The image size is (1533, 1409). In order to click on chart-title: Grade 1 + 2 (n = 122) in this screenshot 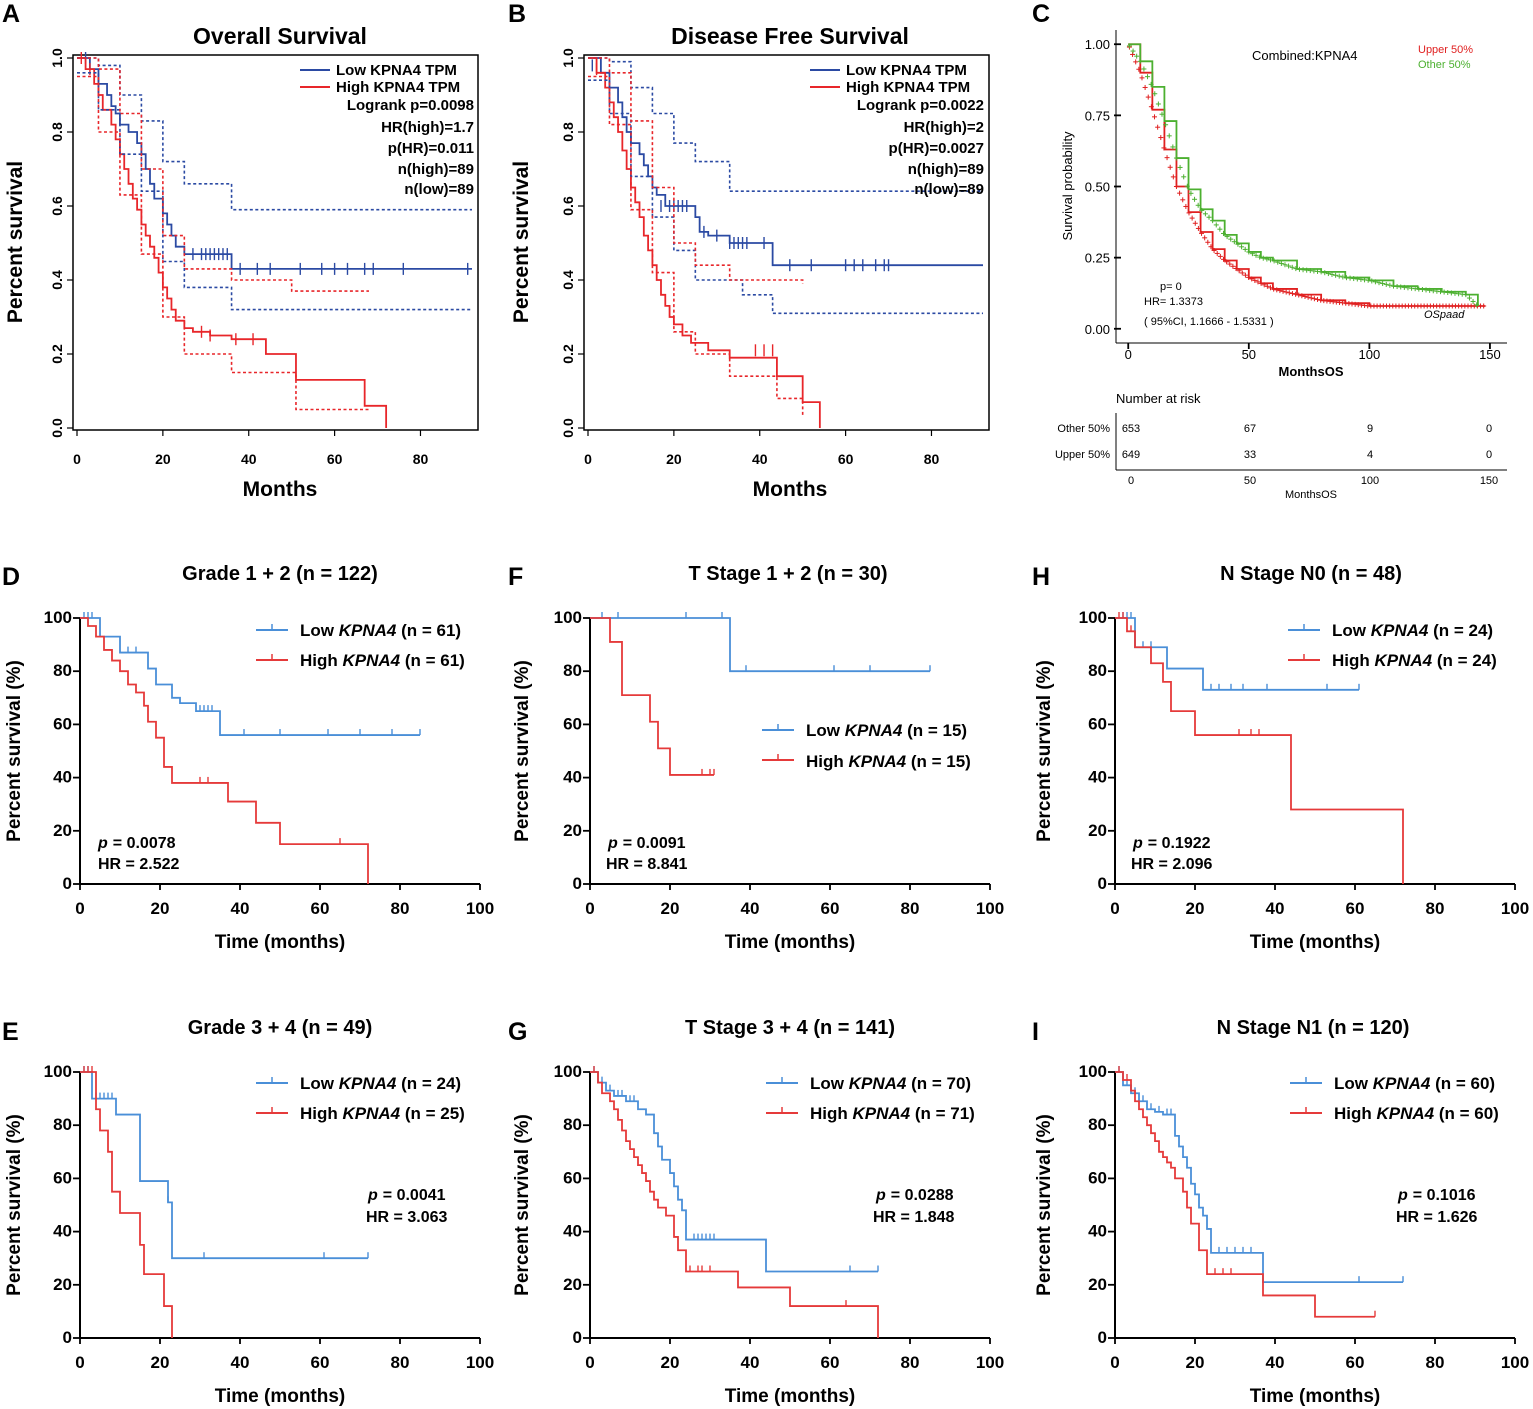, I will do `click(280, 574)`.